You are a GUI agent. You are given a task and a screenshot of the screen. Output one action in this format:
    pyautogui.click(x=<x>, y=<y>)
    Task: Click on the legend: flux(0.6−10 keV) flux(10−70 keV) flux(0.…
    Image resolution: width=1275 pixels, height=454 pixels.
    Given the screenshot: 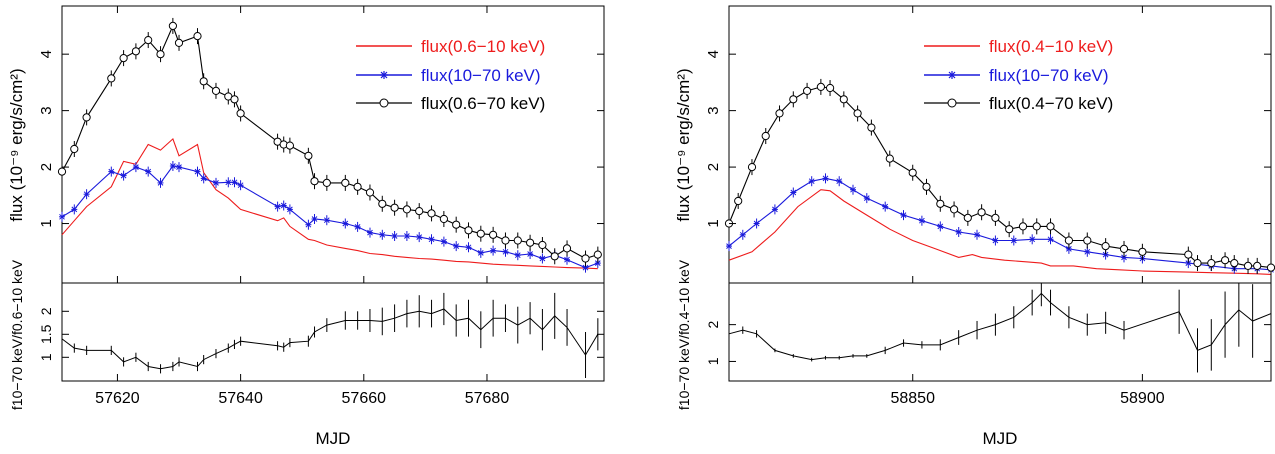 What is the action you would take?
    pyautogui.click(x=450, y=75)
    